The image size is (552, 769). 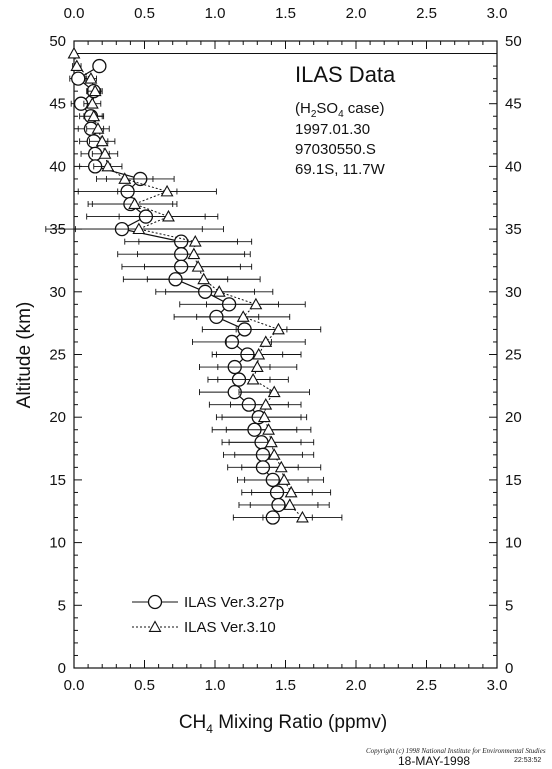 What do you see at coordinates (144, 685) in the screenshot?
I see `x-tick-label-bottom: 0.5` at bounding box center [144, 685].